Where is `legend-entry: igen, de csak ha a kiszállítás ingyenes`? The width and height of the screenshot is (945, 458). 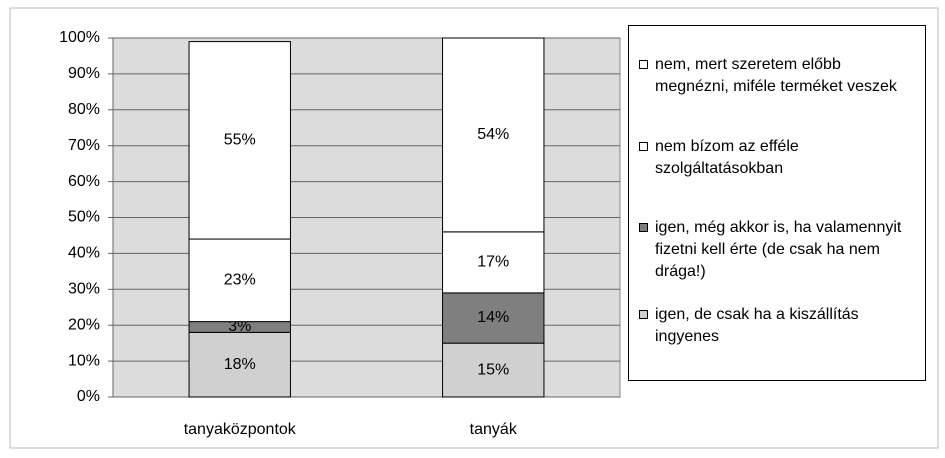
legend-entry: igen, de csak ha a kiszállítás ingyenes is located at coordinates (779, 326).